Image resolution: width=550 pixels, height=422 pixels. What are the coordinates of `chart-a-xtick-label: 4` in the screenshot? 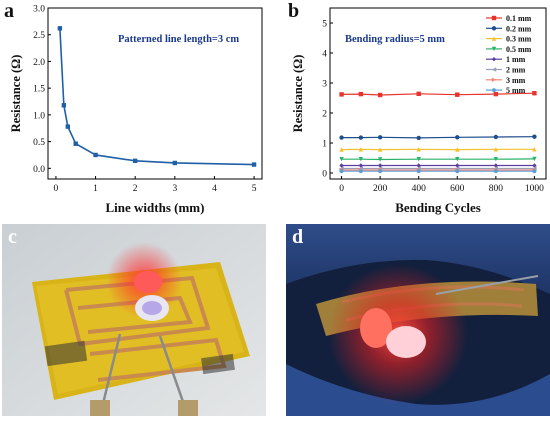 It's located at (214, 189).